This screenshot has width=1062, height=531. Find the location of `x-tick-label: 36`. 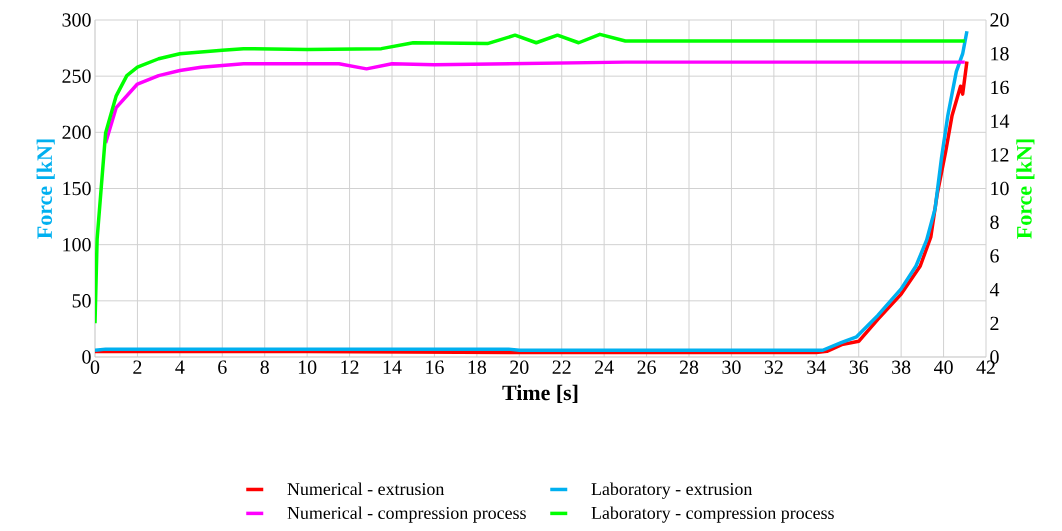

x-tick-label: 36 is located at coordinates (859, 367).